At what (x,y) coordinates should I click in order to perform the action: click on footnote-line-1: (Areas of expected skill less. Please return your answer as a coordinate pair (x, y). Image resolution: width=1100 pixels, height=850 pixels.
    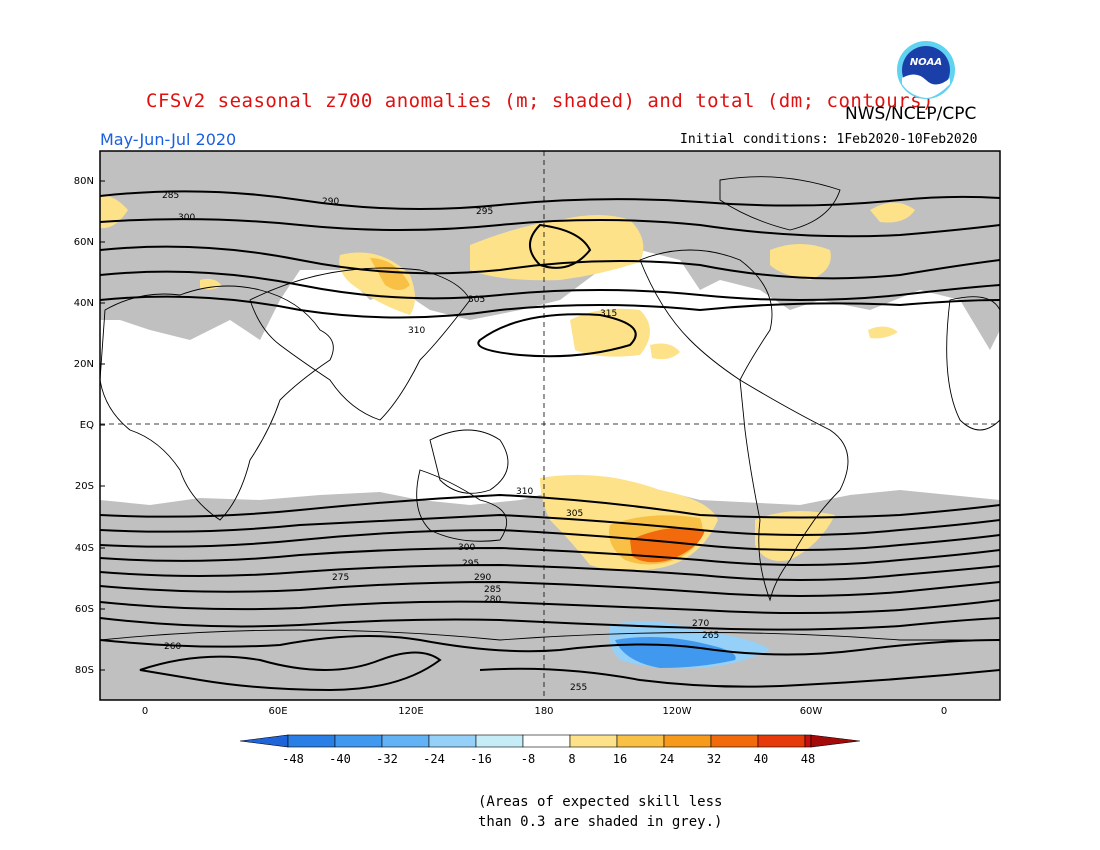
    Looking at the image, I should click on (600, 802).